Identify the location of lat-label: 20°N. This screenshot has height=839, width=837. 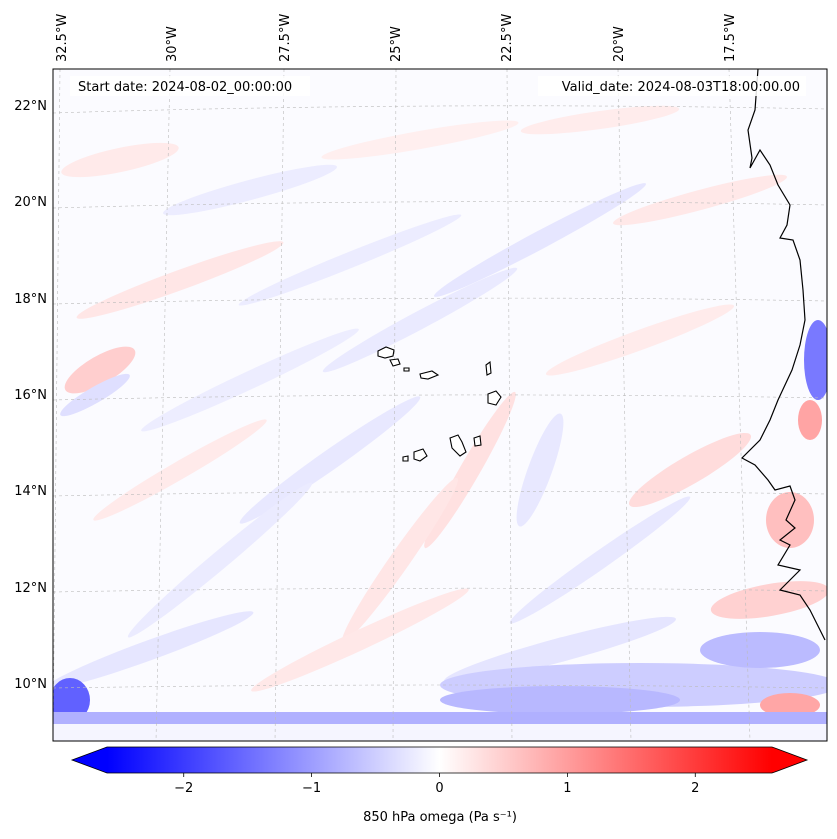
(30, 202).